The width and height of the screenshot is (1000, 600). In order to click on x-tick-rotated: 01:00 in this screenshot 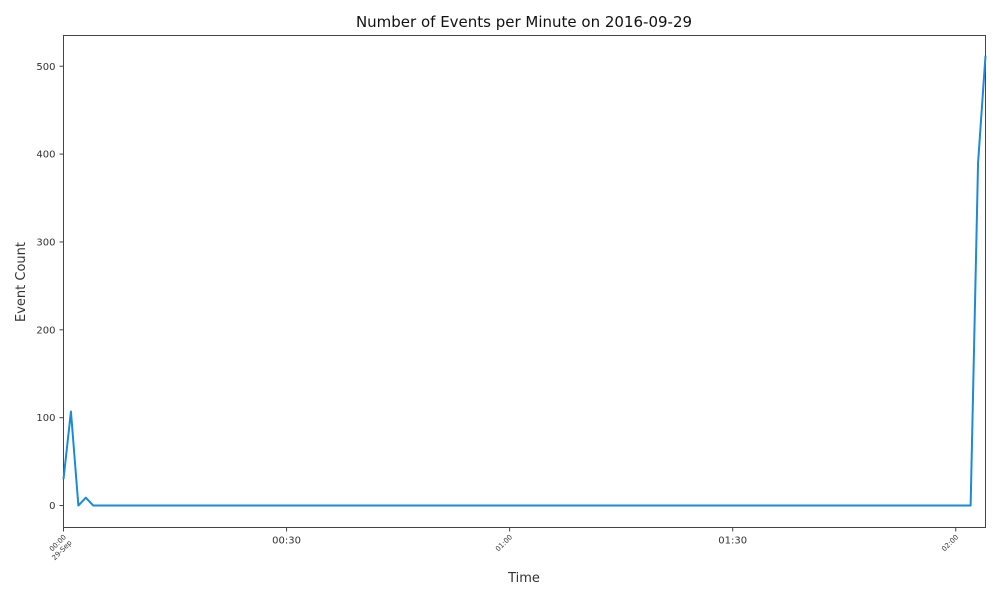, I will do `click(504, 543)`.